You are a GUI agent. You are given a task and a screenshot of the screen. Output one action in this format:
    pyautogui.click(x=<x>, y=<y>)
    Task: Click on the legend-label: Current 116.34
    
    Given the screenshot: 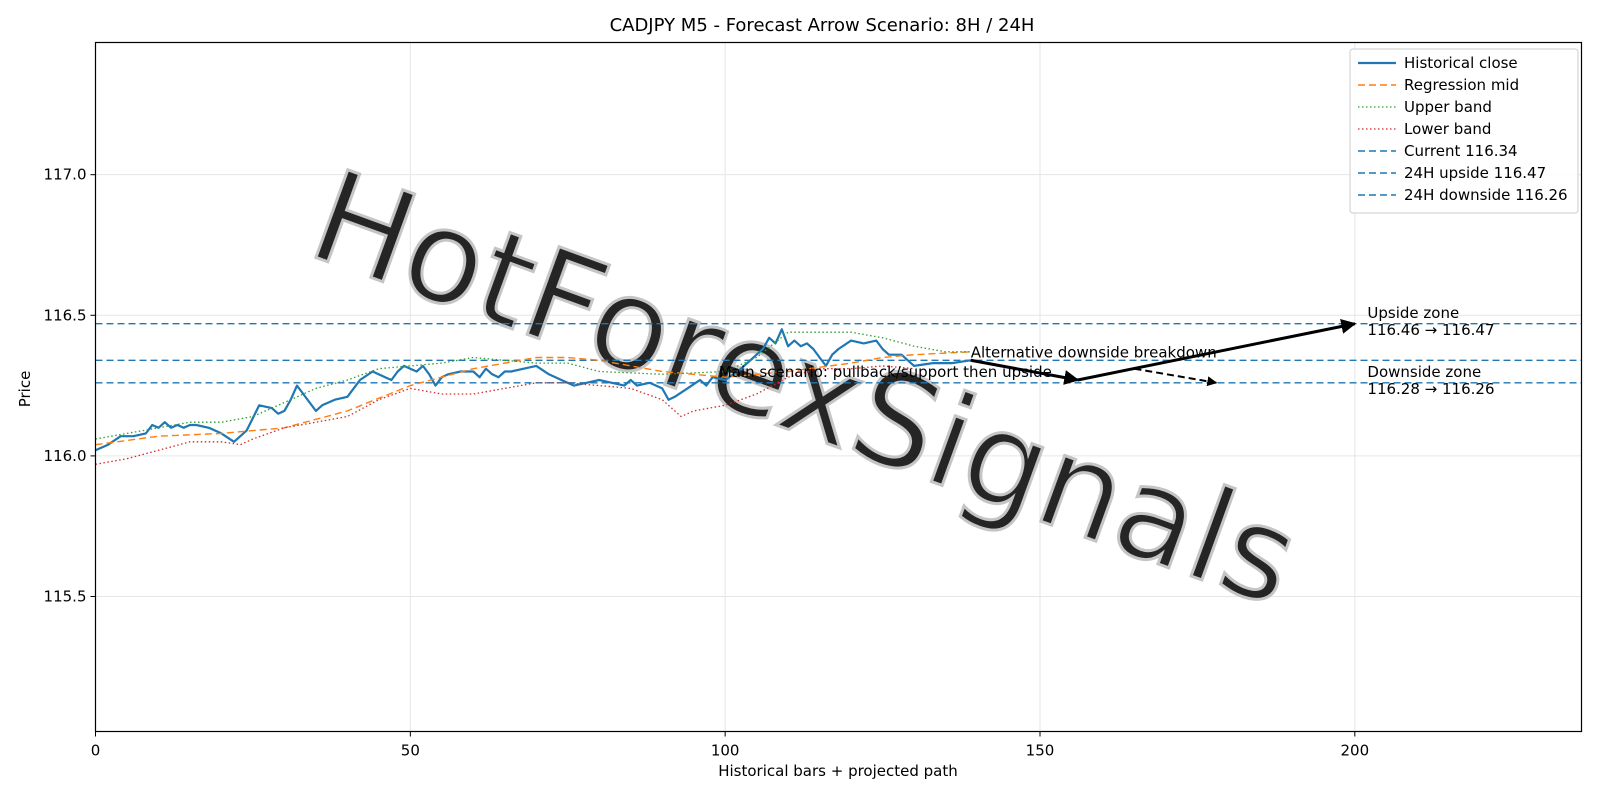 What is the action you would take?
    pyautogui.click(x=1461, y=151)
    